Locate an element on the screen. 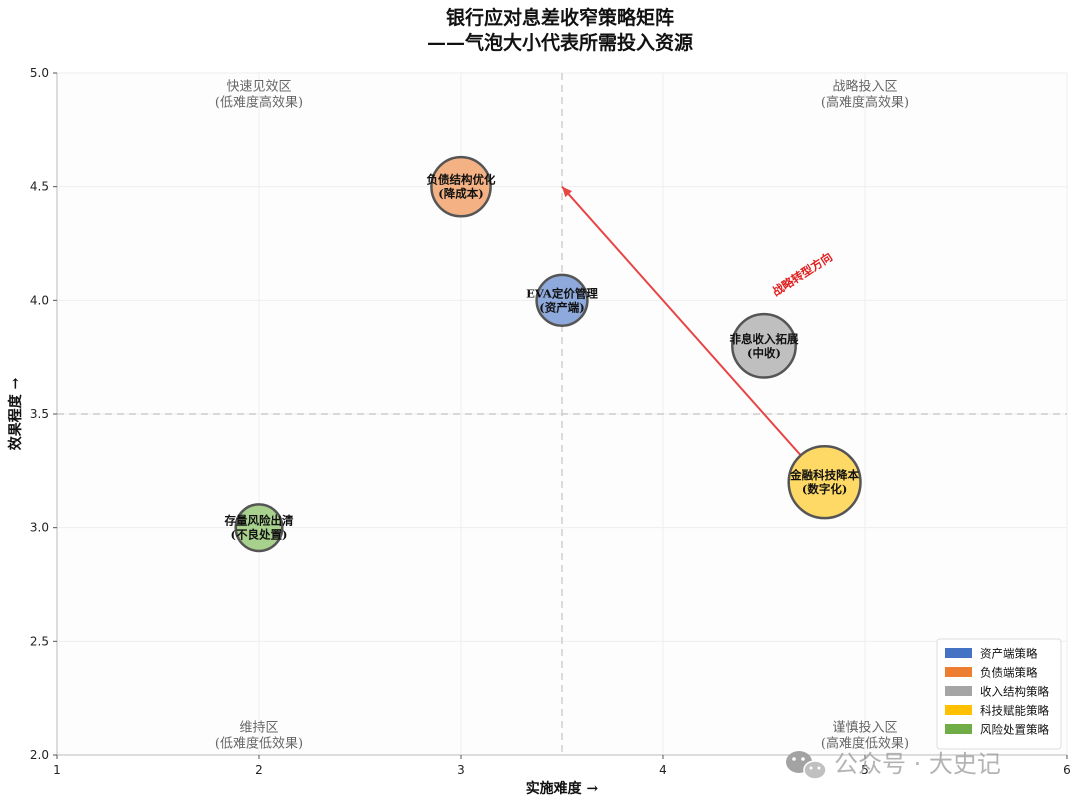 Image resolution: width=1080 pixels, height=806 pixels. chart-title-line-2: ——气泡大小代表所需投入资源 is located at coordinates (560, 42).